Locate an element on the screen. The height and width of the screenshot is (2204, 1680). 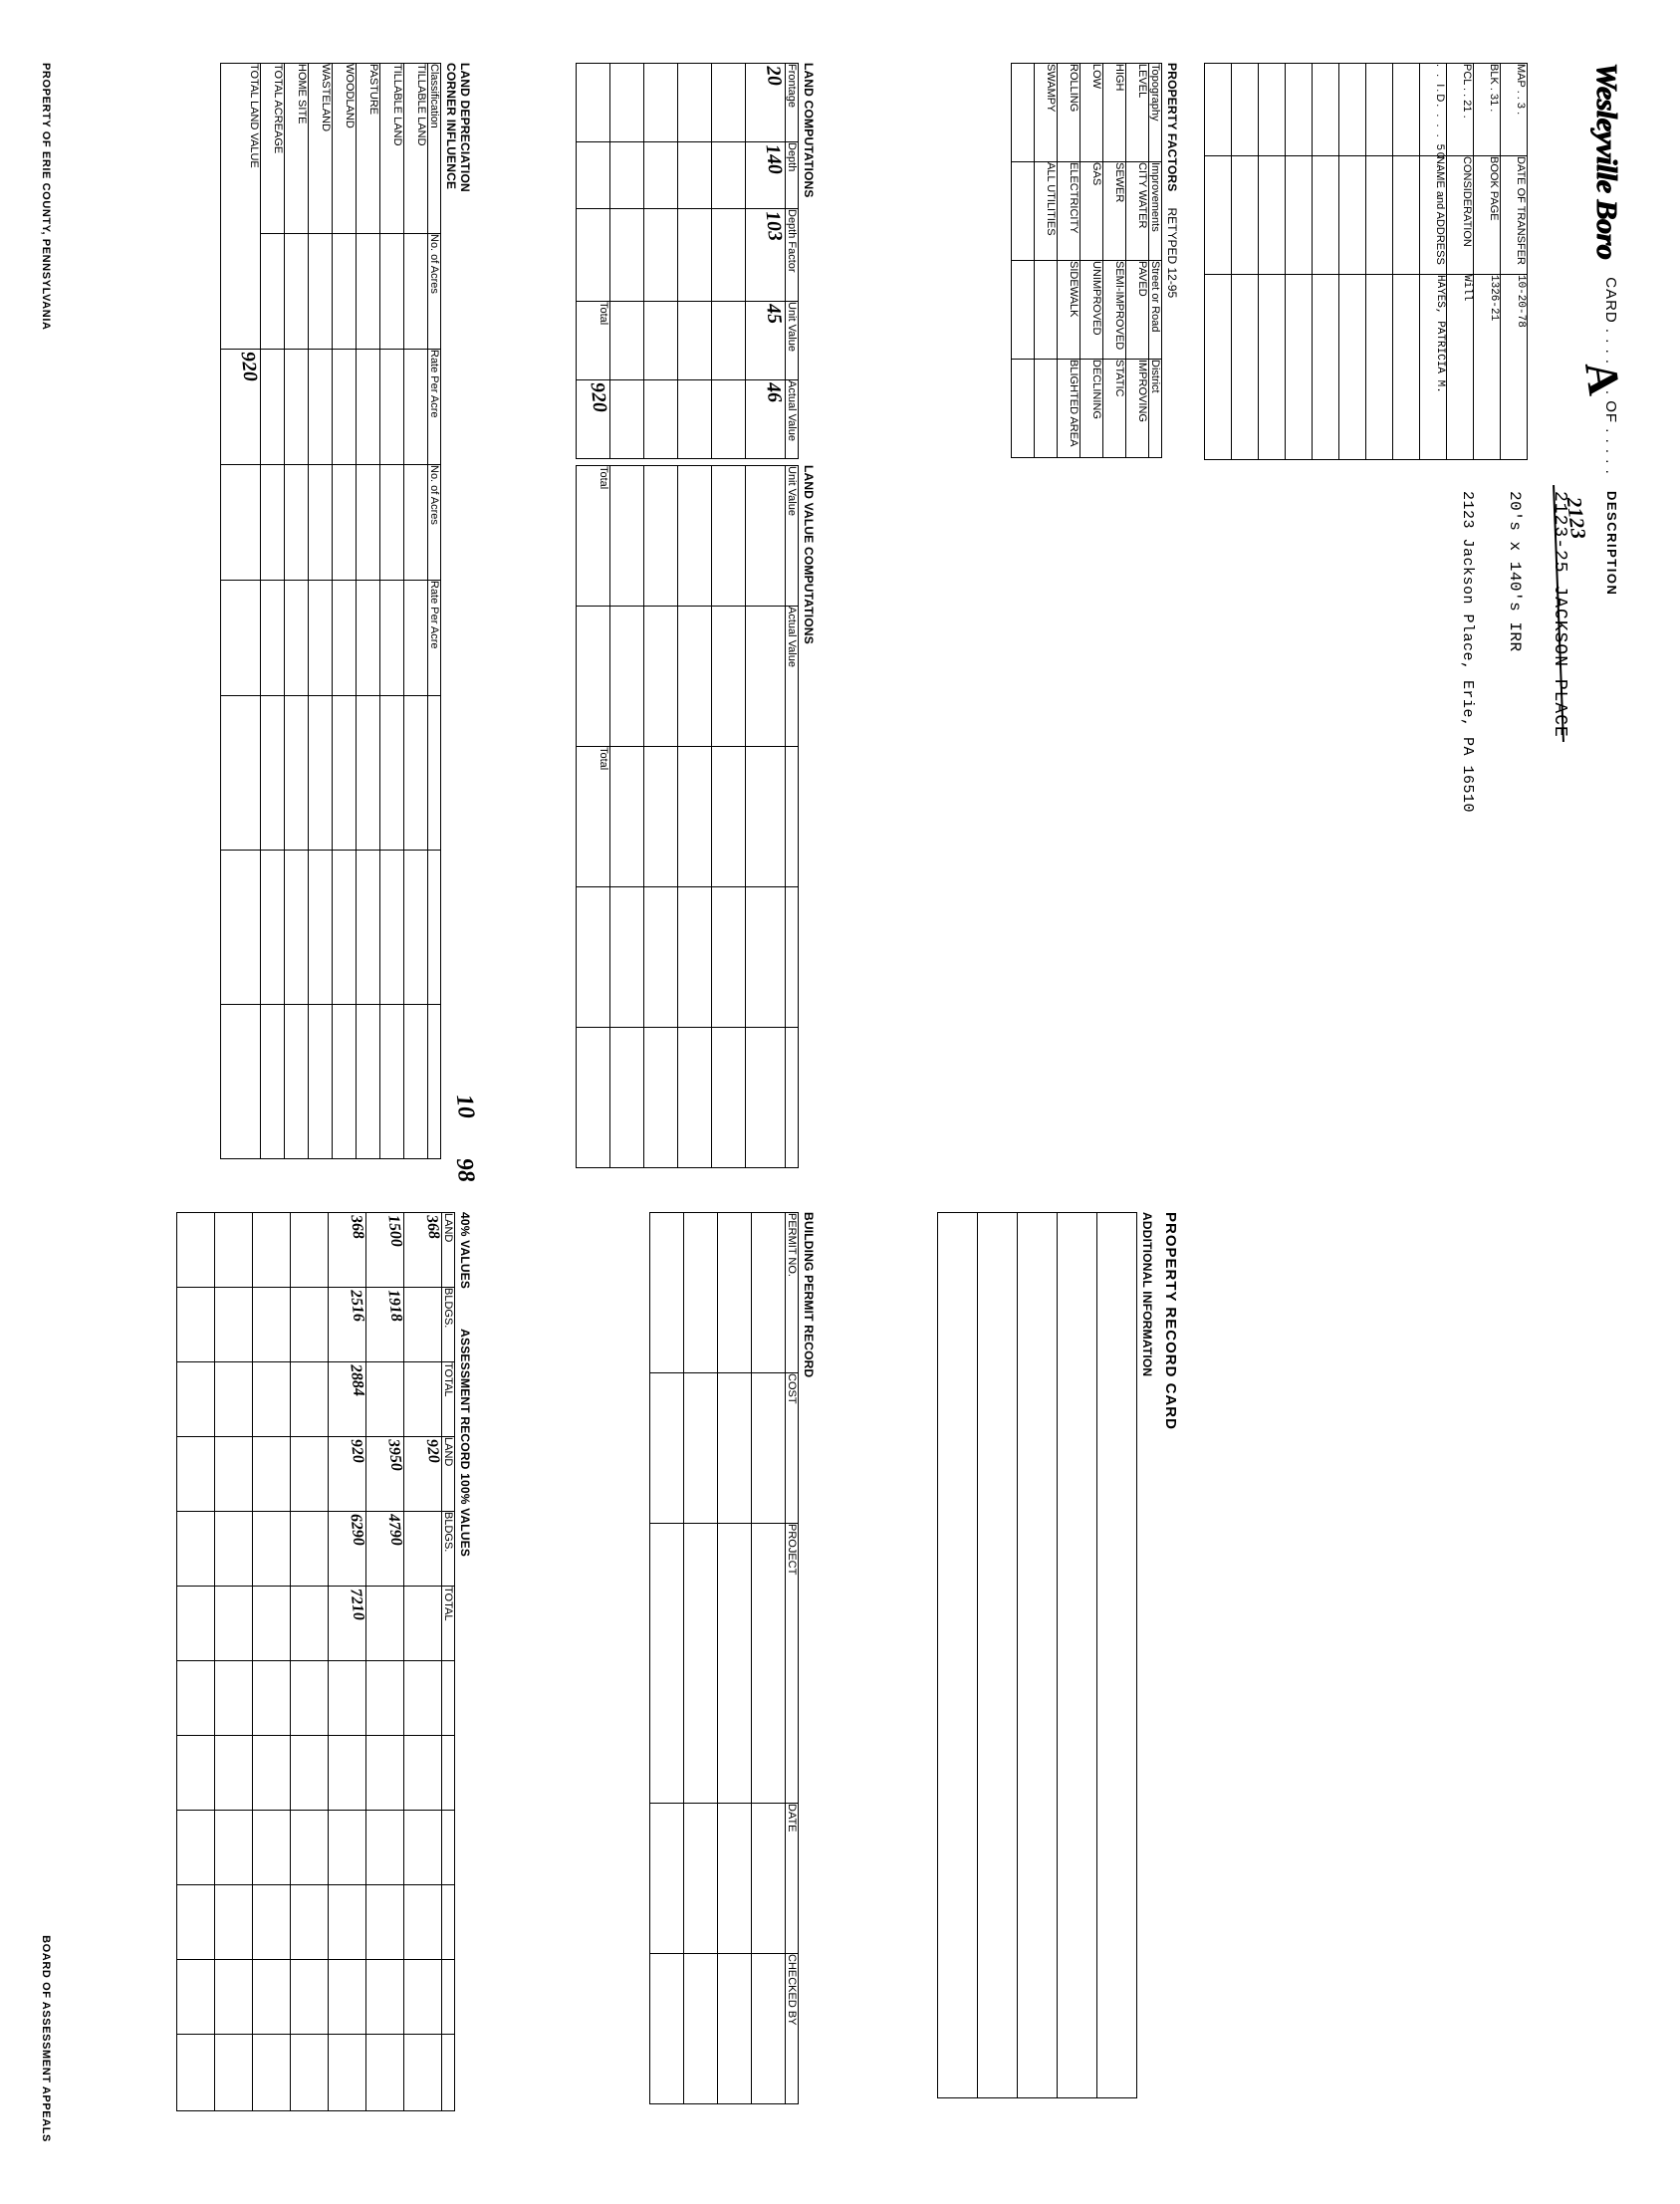
blk-label: BLK . 31 . is located at coordinates (1486, 109).